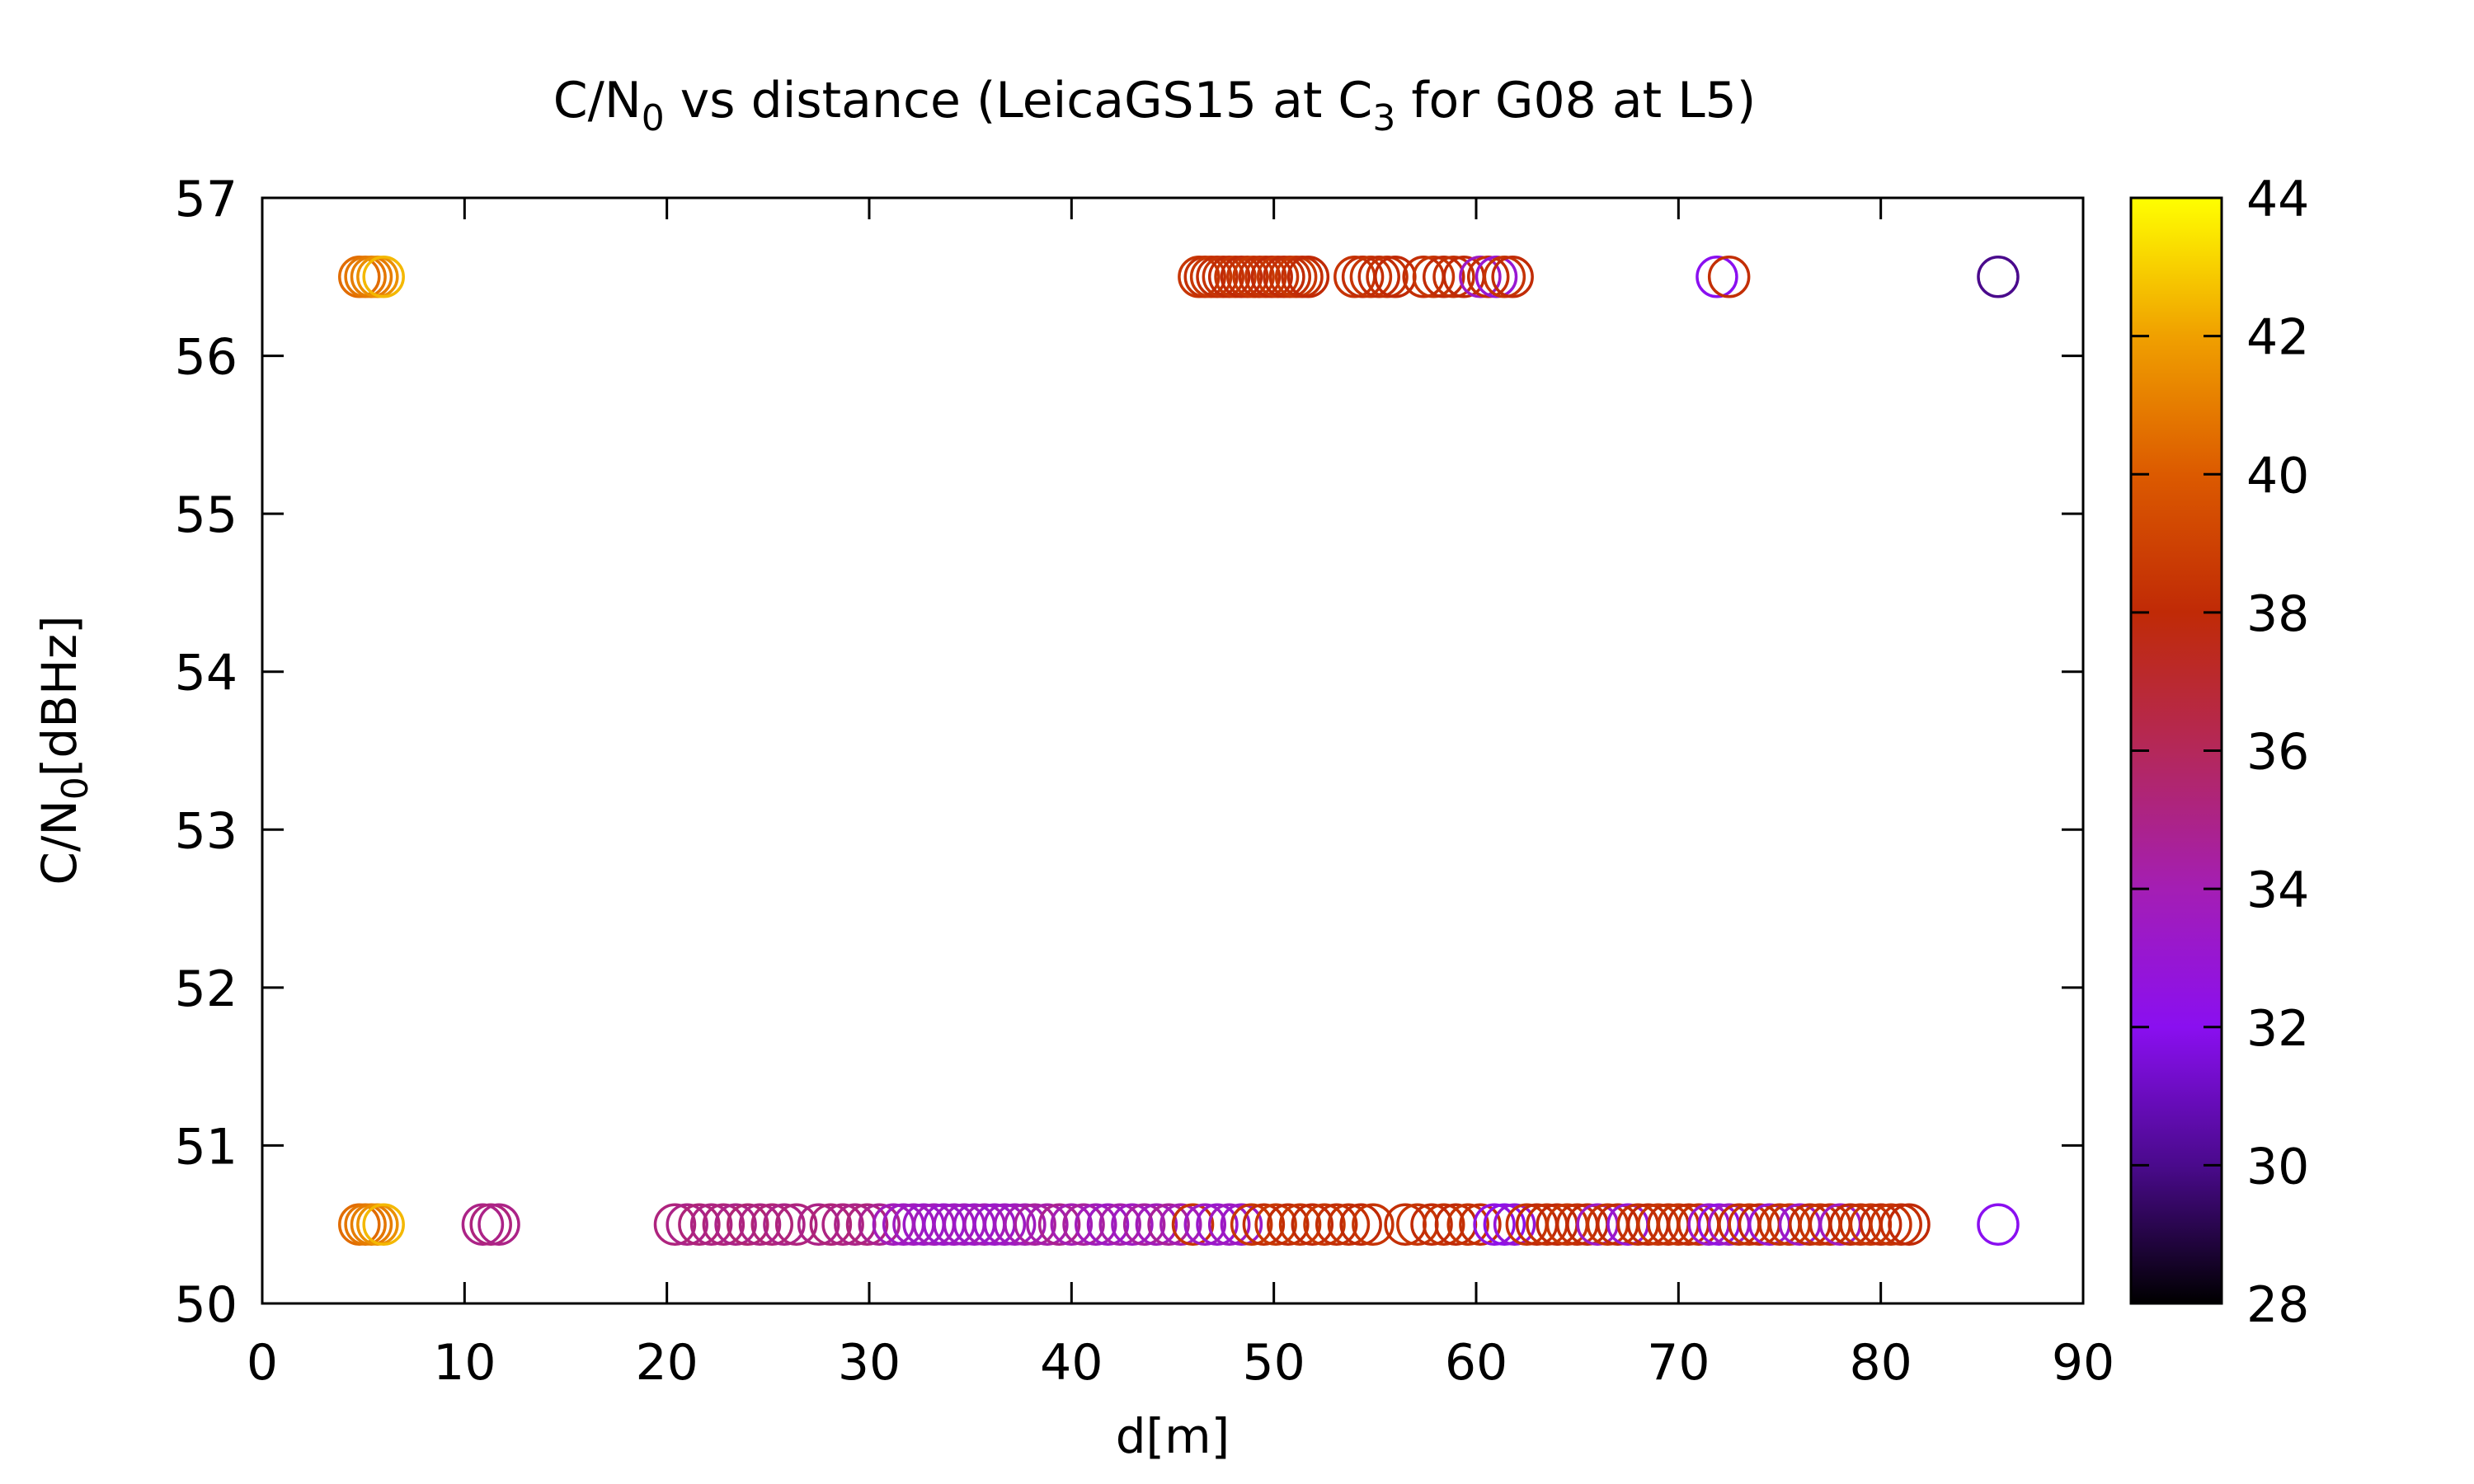  I want to click on colorbar-tick-label: 32, so click(2277, 1029).